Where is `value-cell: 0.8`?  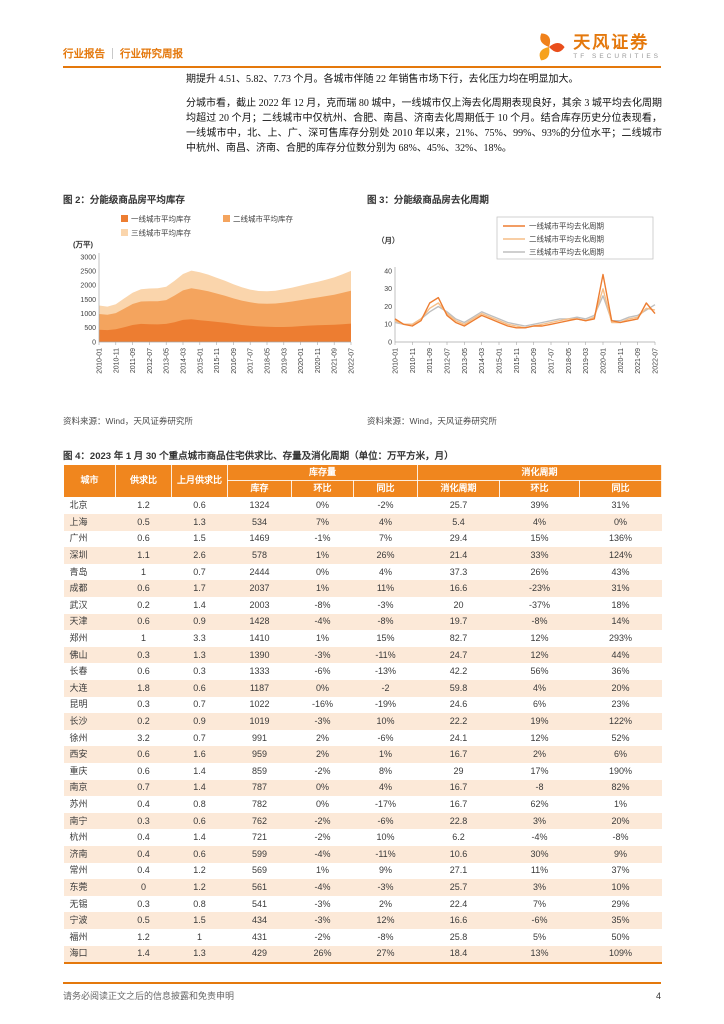
value-cell: 0.8 is located at coordinates (199, 803).